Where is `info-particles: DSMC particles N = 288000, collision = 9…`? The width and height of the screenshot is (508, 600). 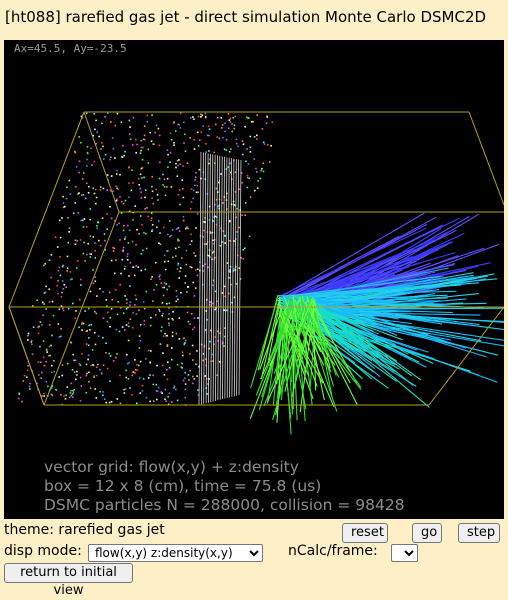
info-particles: DSMC particles N = 288000, collision = 9… is located at coordinates (224, 505).